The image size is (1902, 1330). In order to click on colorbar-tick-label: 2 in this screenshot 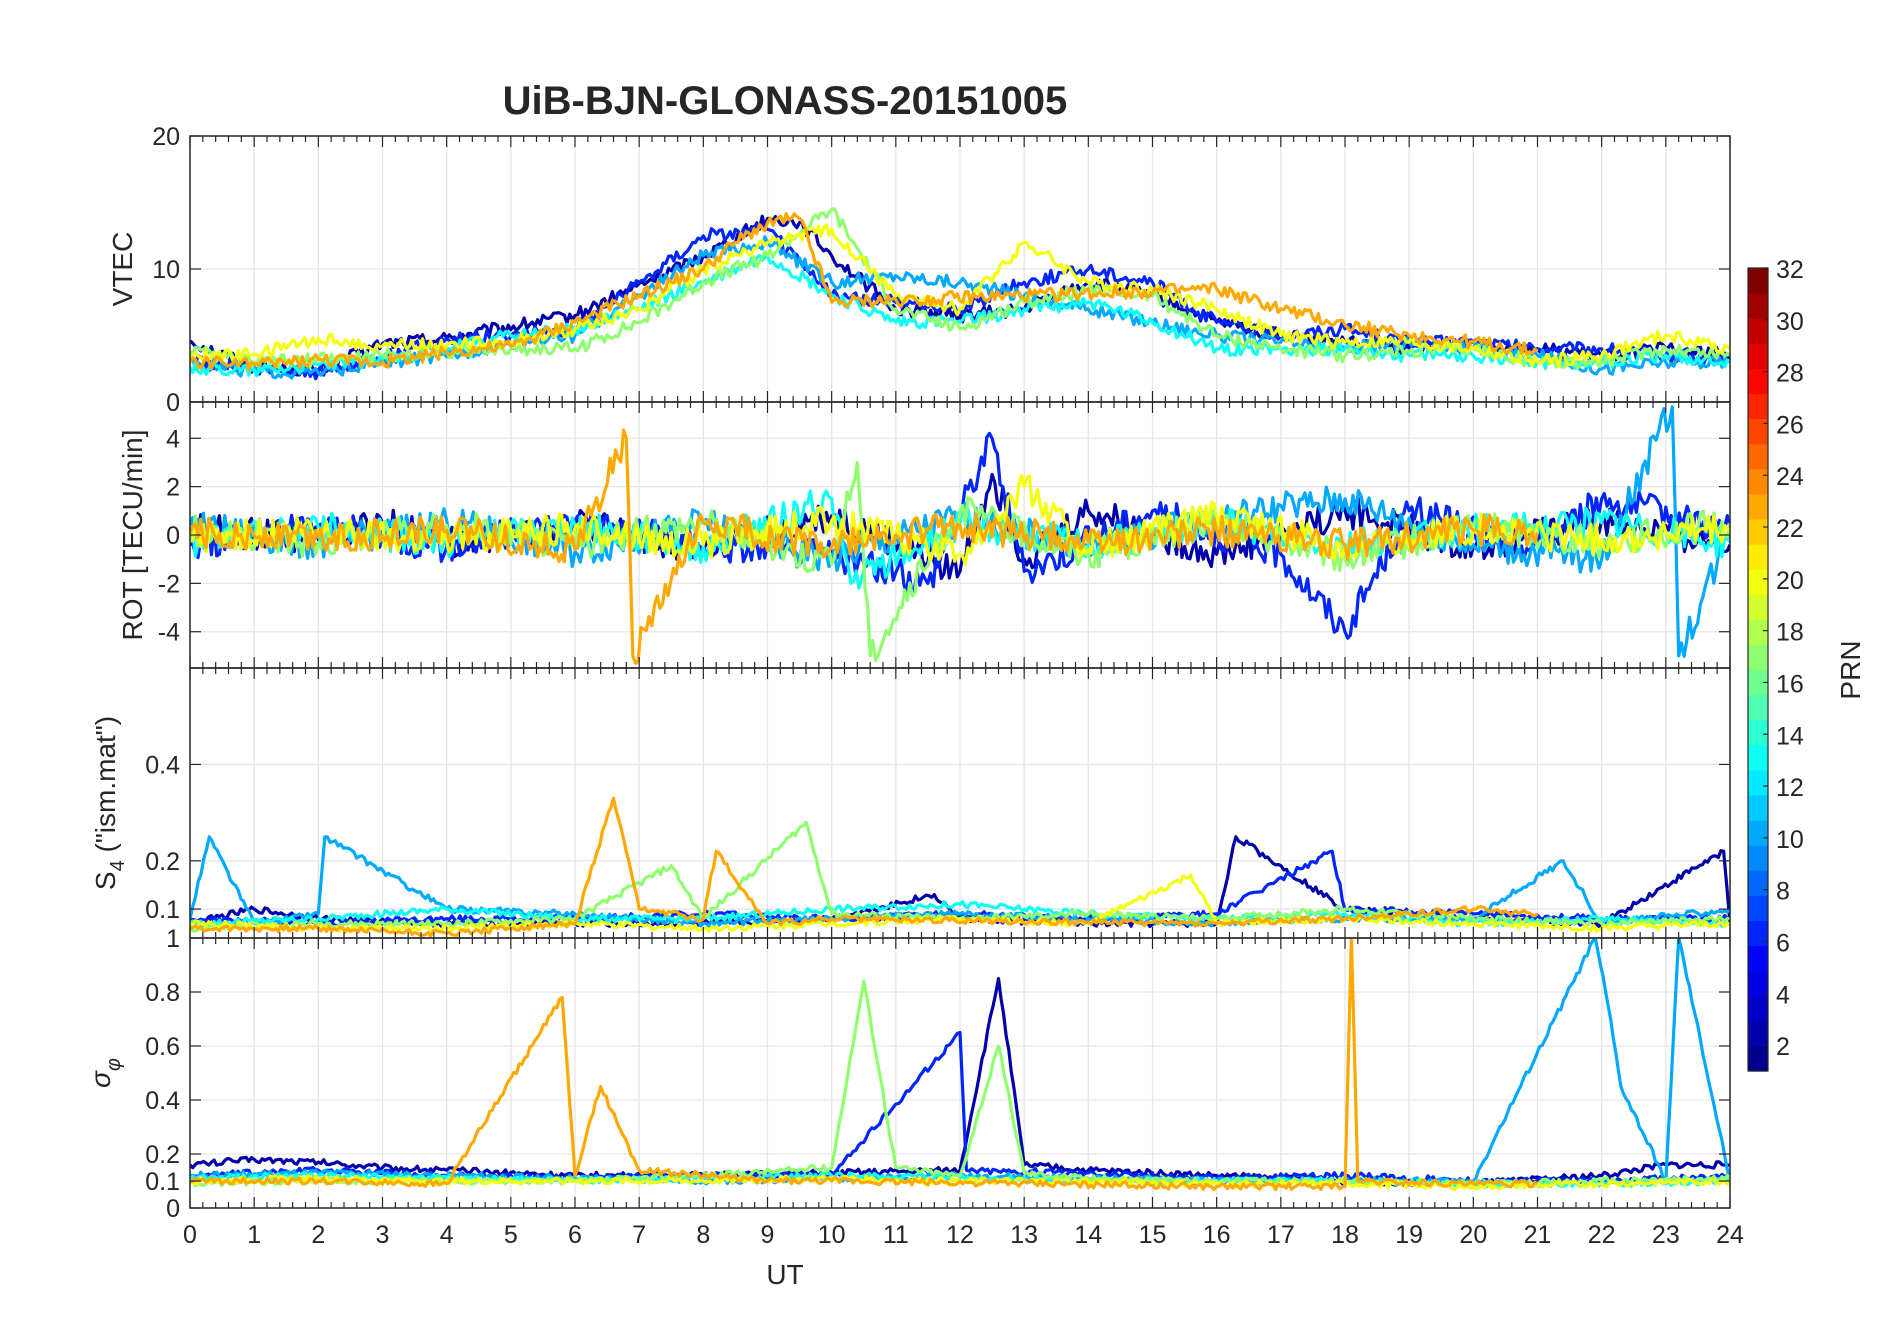, I will do `click(1783, 1047)`.